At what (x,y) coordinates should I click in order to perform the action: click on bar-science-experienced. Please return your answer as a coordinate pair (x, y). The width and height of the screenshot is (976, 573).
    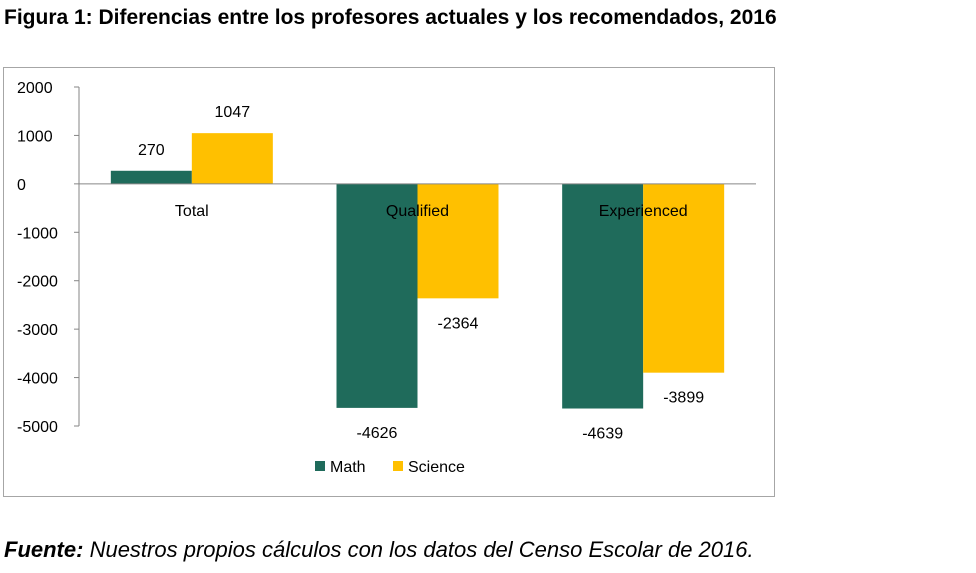
    Looking at the image, I should click on (684, 278).